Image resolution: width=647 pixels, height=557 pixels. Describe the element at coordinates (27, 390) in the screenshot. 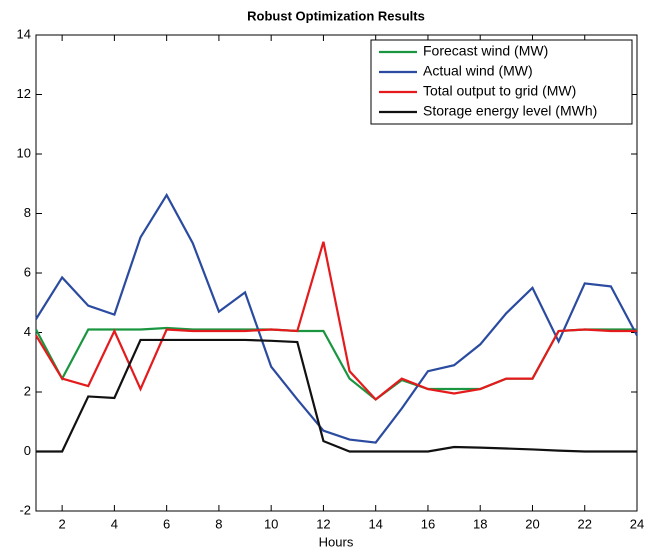

I see `y-tick-label: 2` at that location.